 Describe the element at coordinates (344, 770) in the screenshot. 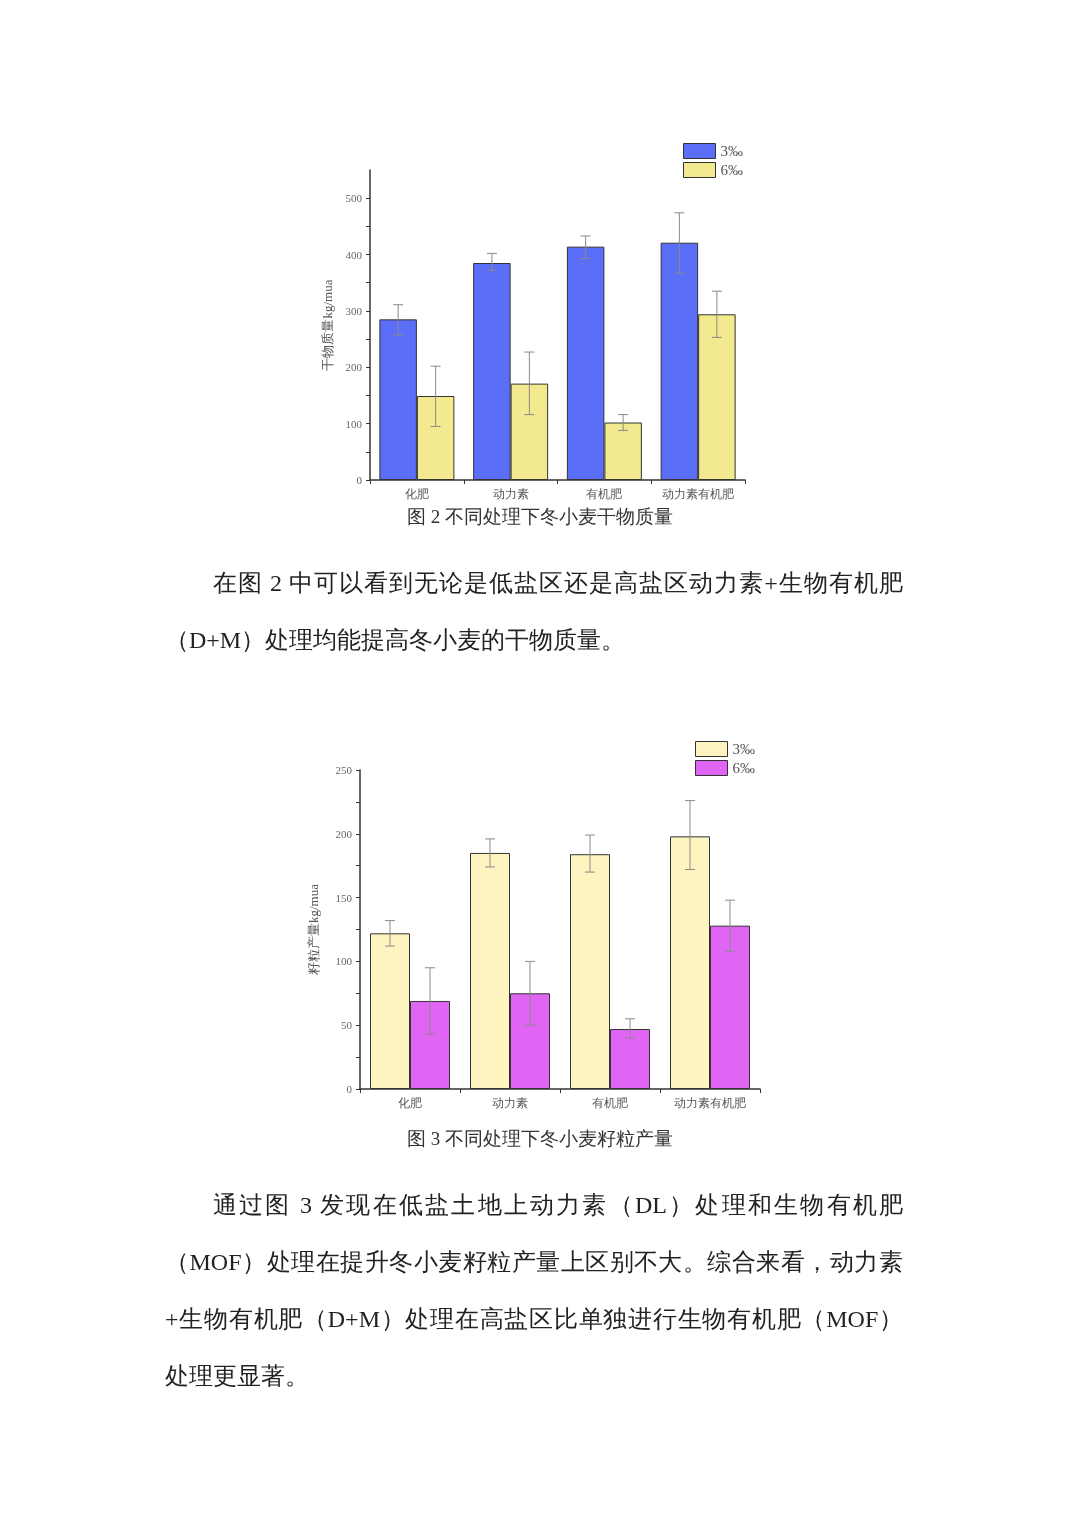

I see `y-tick-label: 250` at that location.